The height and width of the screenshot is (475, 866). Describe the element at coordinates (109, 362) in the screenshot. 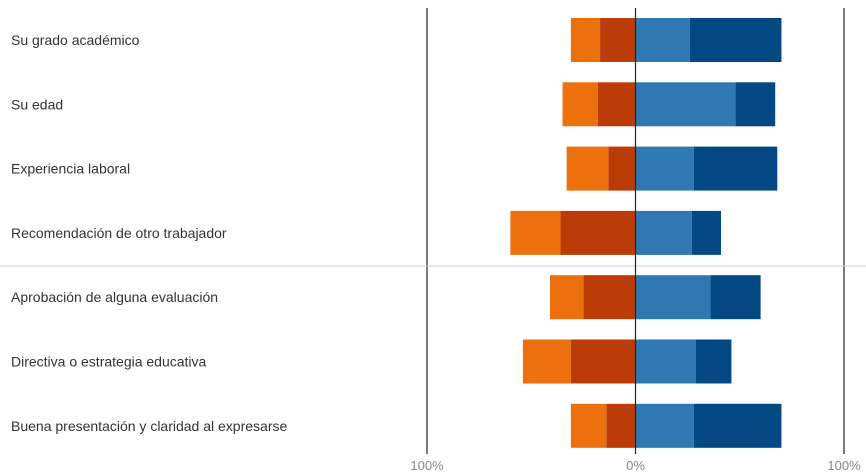

I see `category-label: Directiva o estrategia educativa` at that location.